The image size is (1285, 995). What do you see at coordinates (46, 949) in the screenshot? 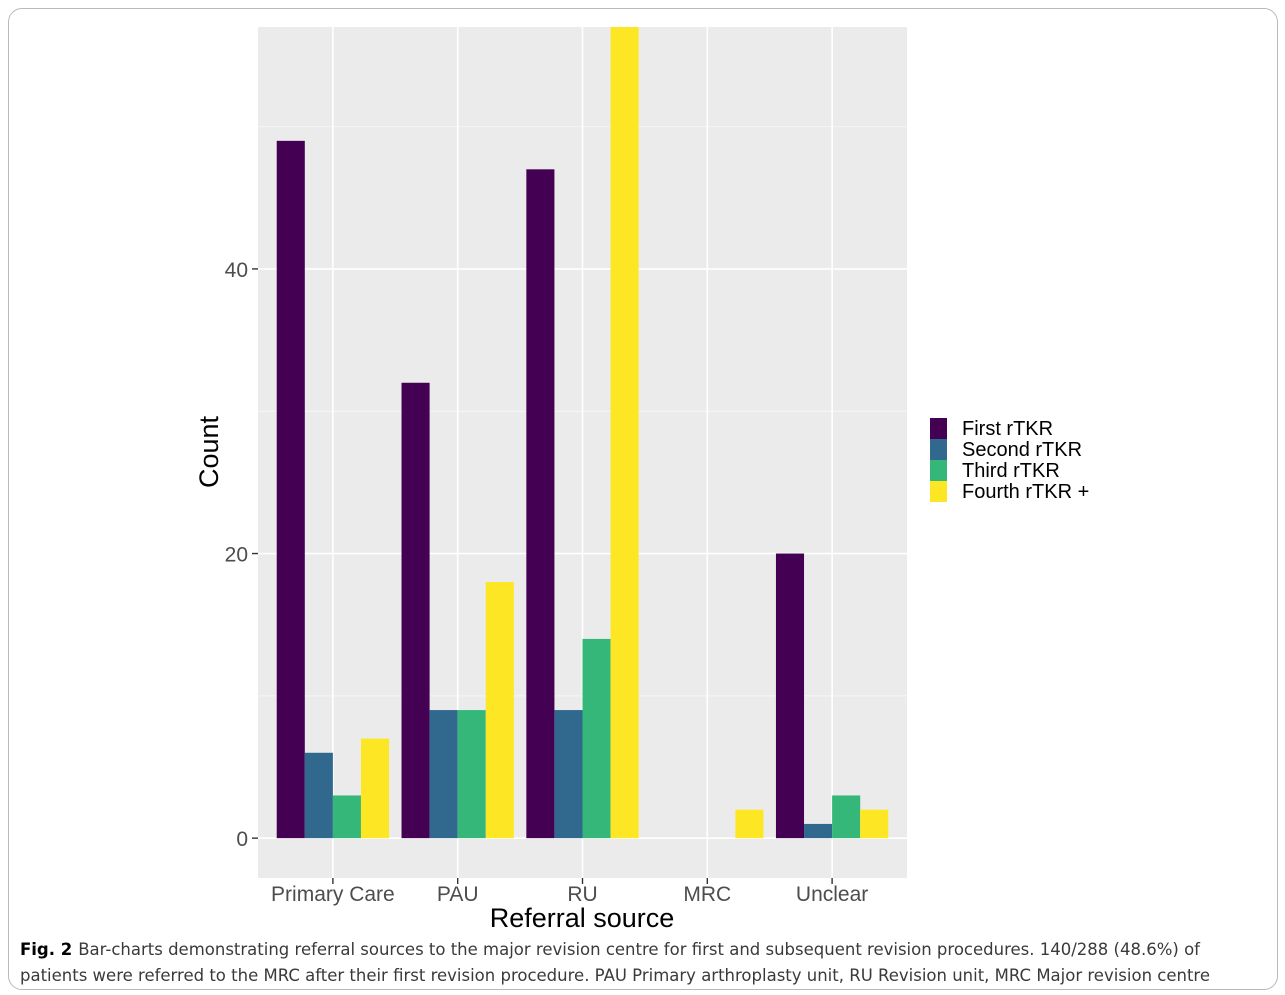
I see `caption-label: Fig. 2` at bounding box center [46, 949].